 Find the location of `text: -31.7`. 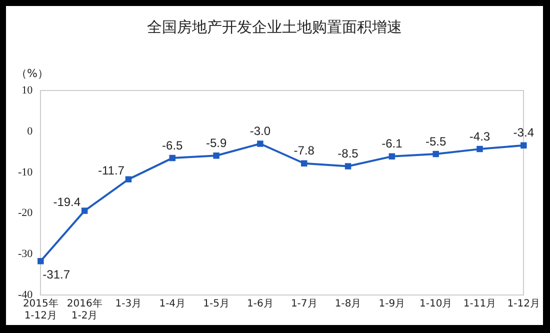

text: -31.7 is located at coordinates (56, 274).